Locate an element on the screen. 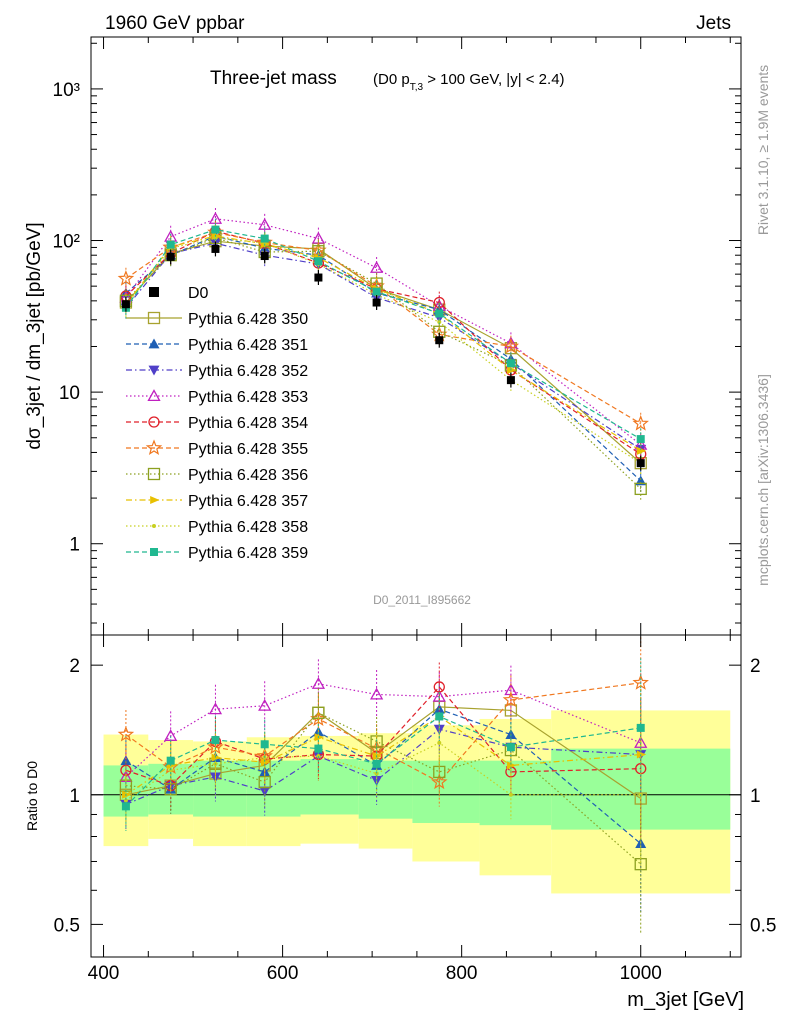 This screenshot has width=786, height=1024. ratio-uncertainty-bands is located at coordinates (417, 802).